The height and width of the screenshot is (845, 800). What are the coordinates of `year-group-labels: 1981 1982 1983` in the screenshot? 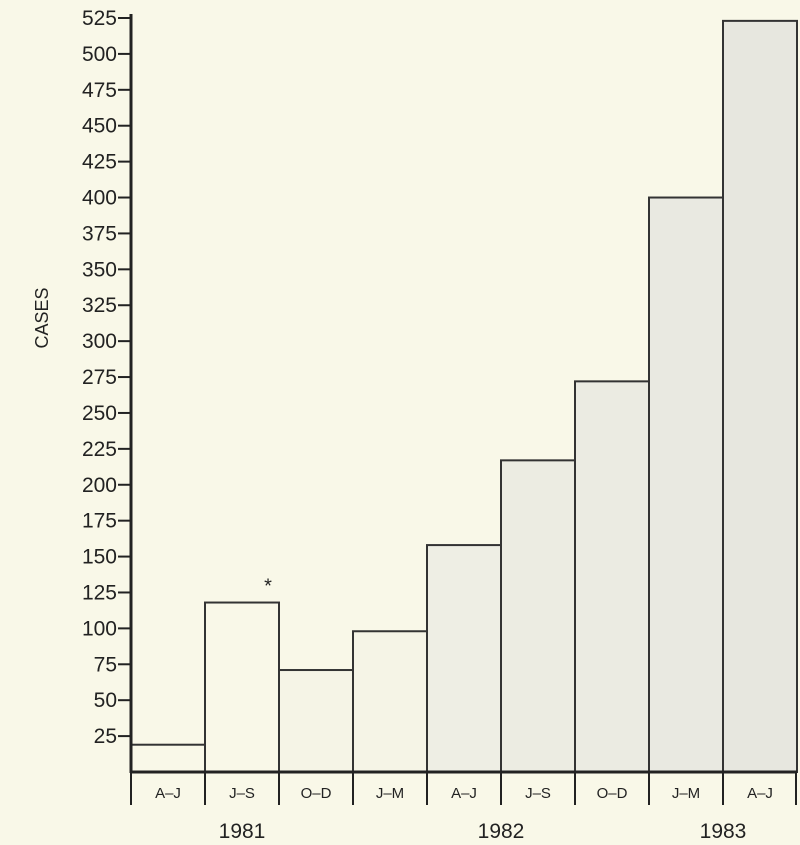 It's located at (483, 831).